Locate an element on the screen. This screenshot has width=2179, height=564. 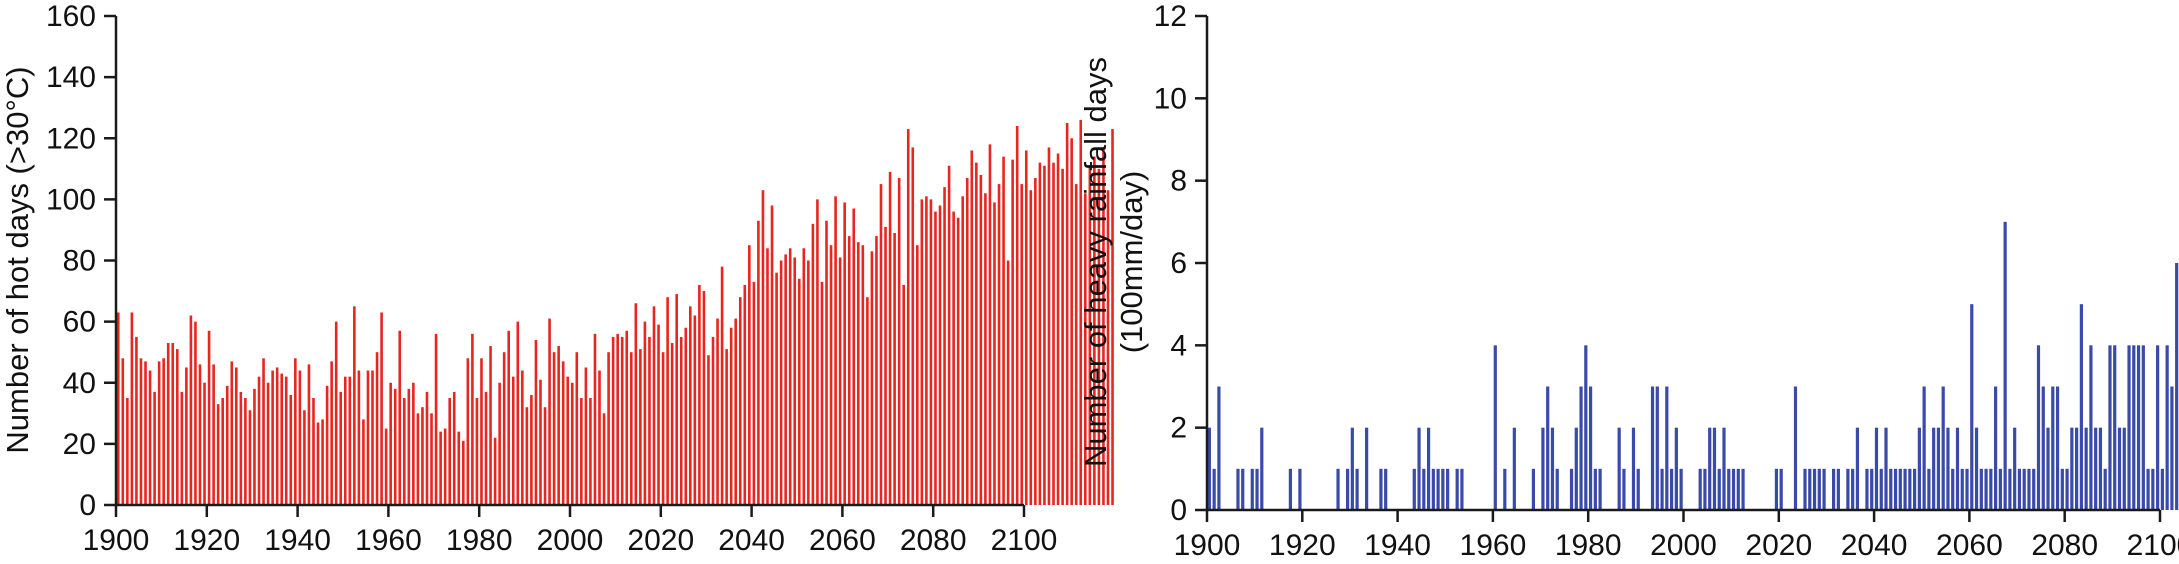
hot-days-bar-1952 is located at coordinates (354, 405).